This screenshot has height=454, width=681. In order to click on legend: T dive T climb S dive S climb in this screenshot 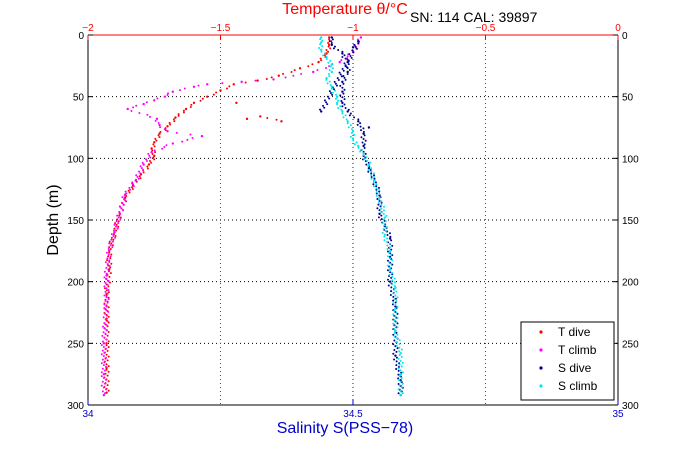, I will do `click(567, 361)`.